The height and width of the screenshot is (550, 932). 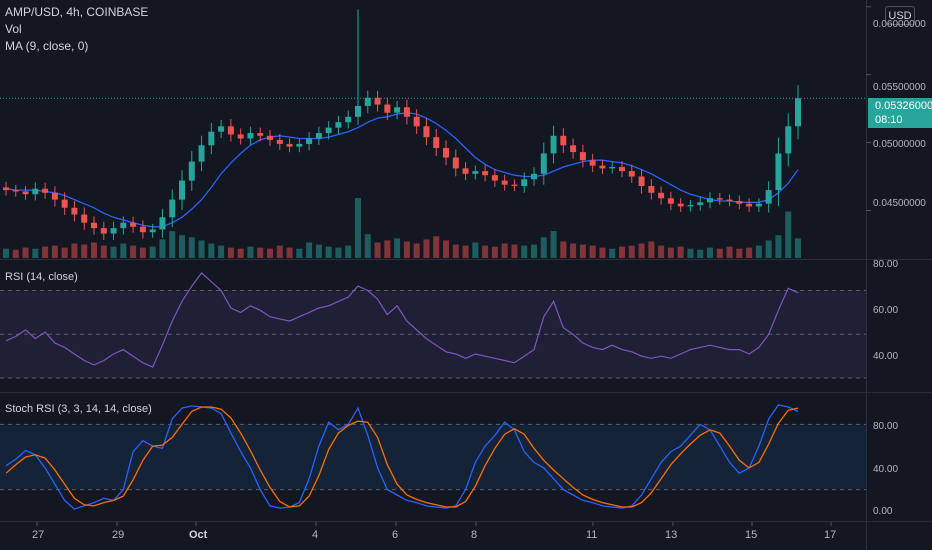 What do you see at coordinates (198, 535) in the screenshot?
I see `date-label: Oct` at bounding box center [198, 535].